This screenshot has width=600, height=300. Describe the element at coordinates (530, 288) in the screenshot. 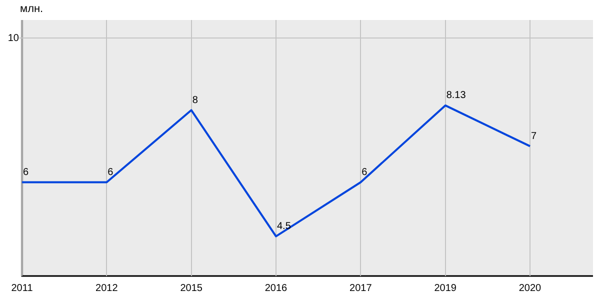

I see `x-tick-label: 2020` at that location.